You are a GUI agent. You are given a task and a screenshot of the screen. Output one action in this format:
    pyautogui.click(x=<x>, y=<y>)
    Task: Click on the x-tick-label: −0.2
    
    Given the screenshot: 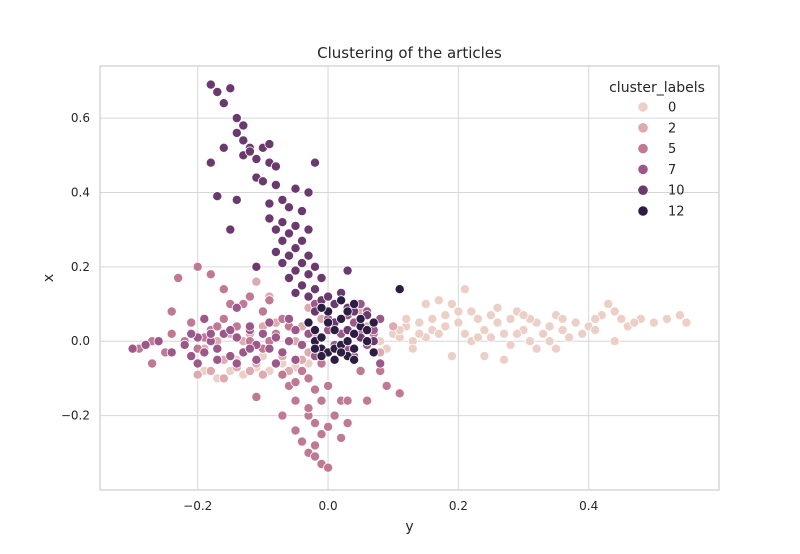 What is the action you would take?
    pyautogui.click(x=197, y=506)
    